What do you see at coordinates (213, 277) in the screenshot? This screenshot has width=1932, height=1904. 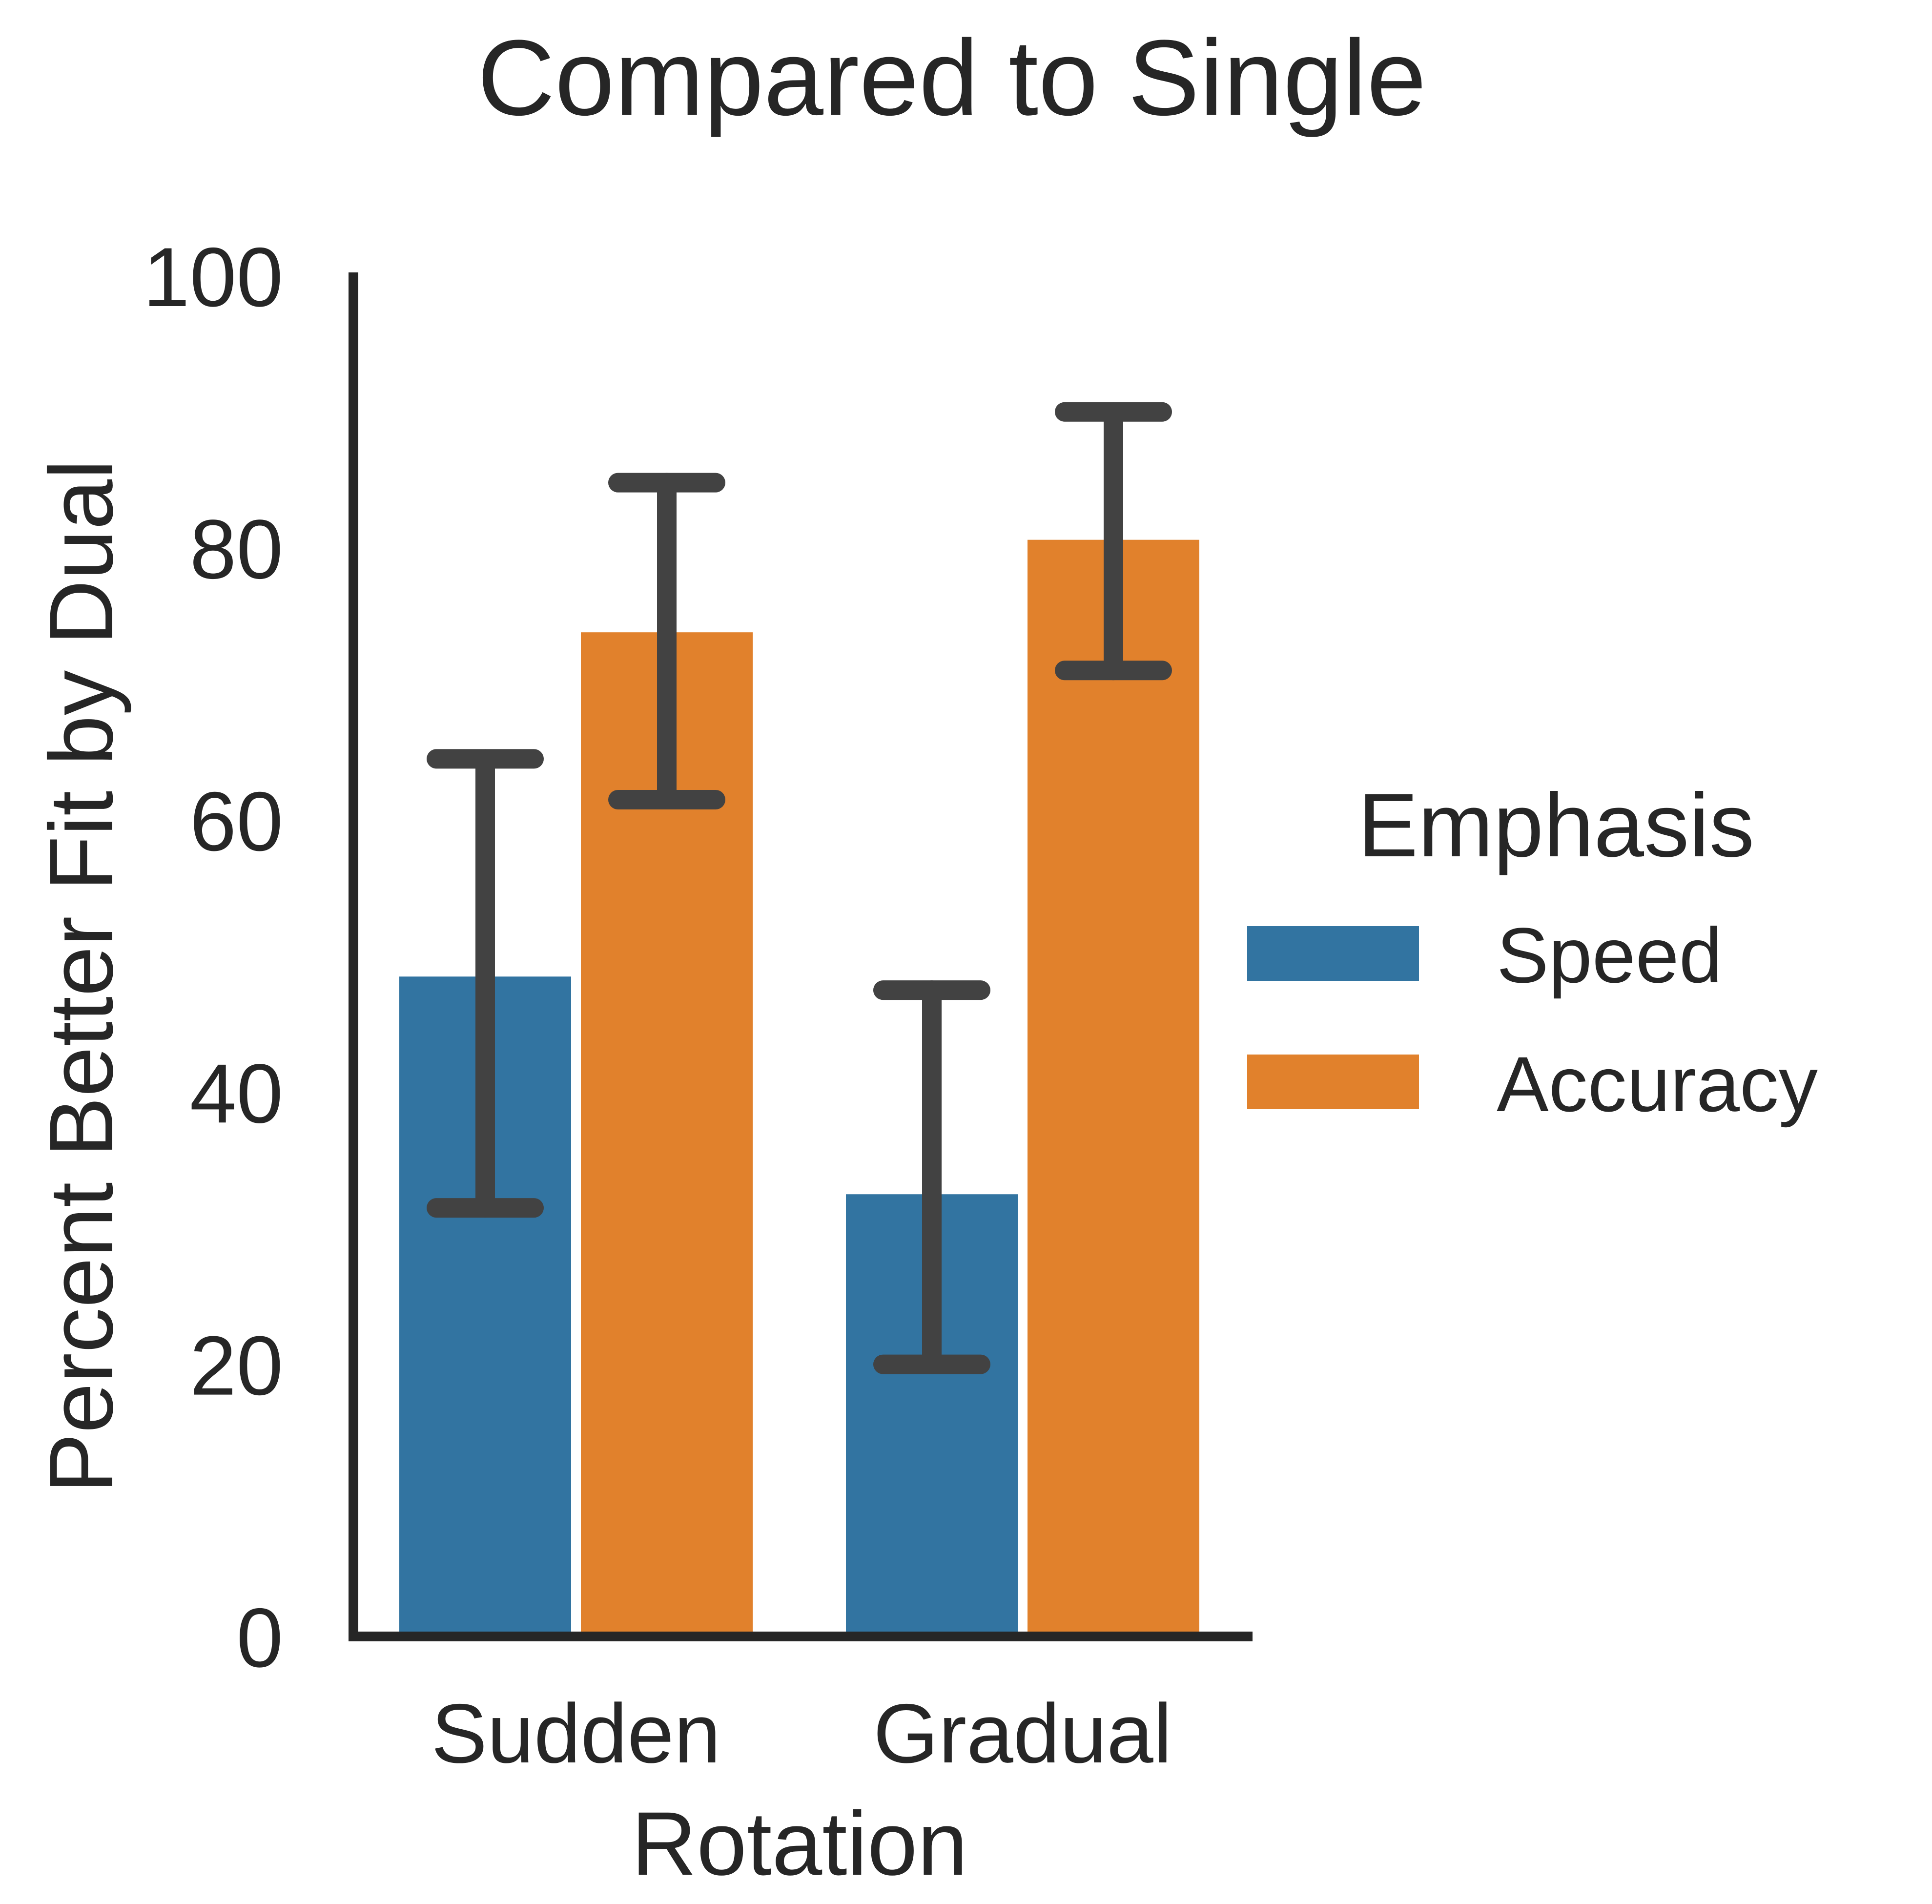 I see `y-tick-label: 100` at bounding box center [213, 277].